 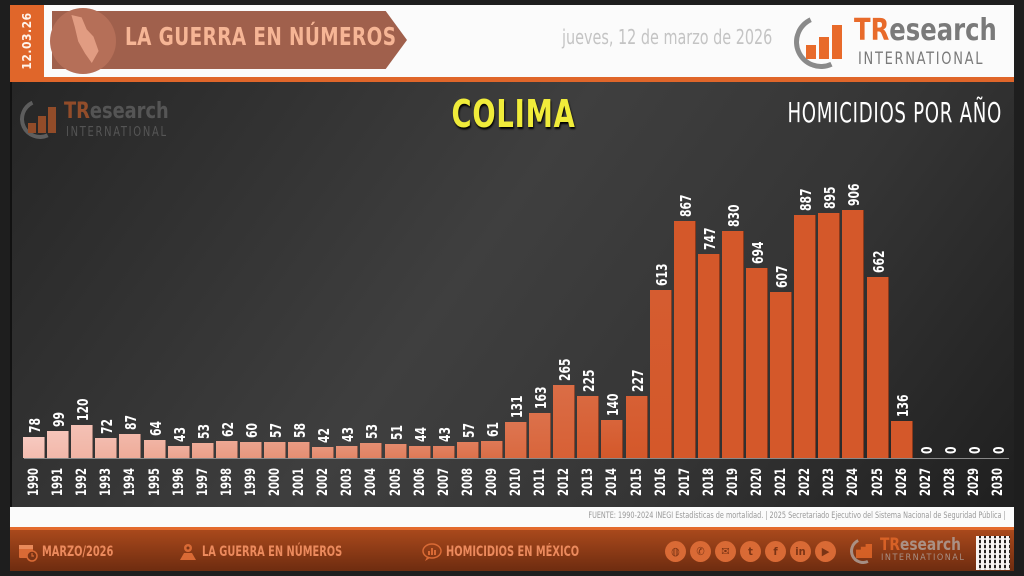 What do you see at coordinates (565, 370) in the screenshot?
I see `value-label-2012: 265` at bounding box center [565, 370].